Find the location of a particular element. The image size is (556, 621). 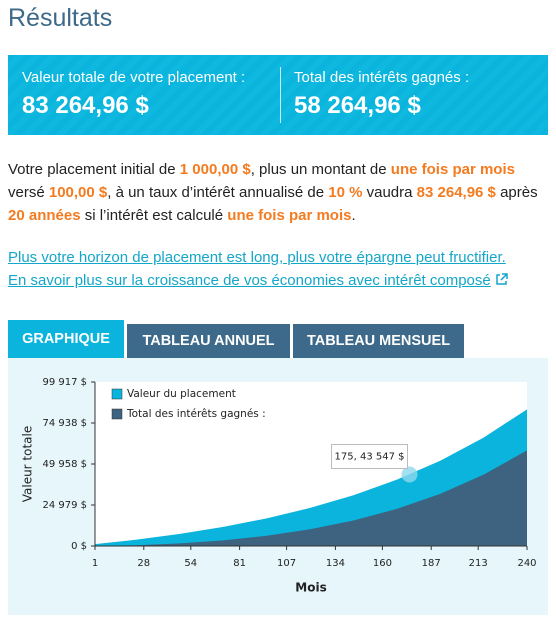

tooltip-text: 175, 43 547 $ is located at coordinates (370, 457).